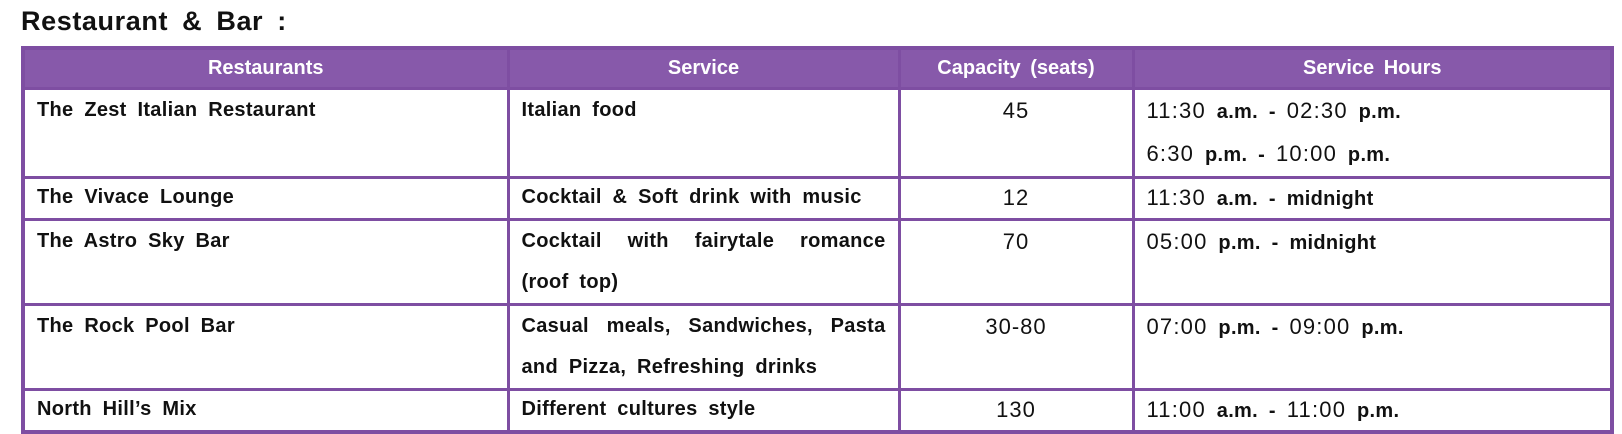 The height and width of the screenshot is (434, 1622). What do you see at coordinates (1016, 198) in the screenshot?
I see `capacity-cell: 12` at bounding box center [1016, 198].